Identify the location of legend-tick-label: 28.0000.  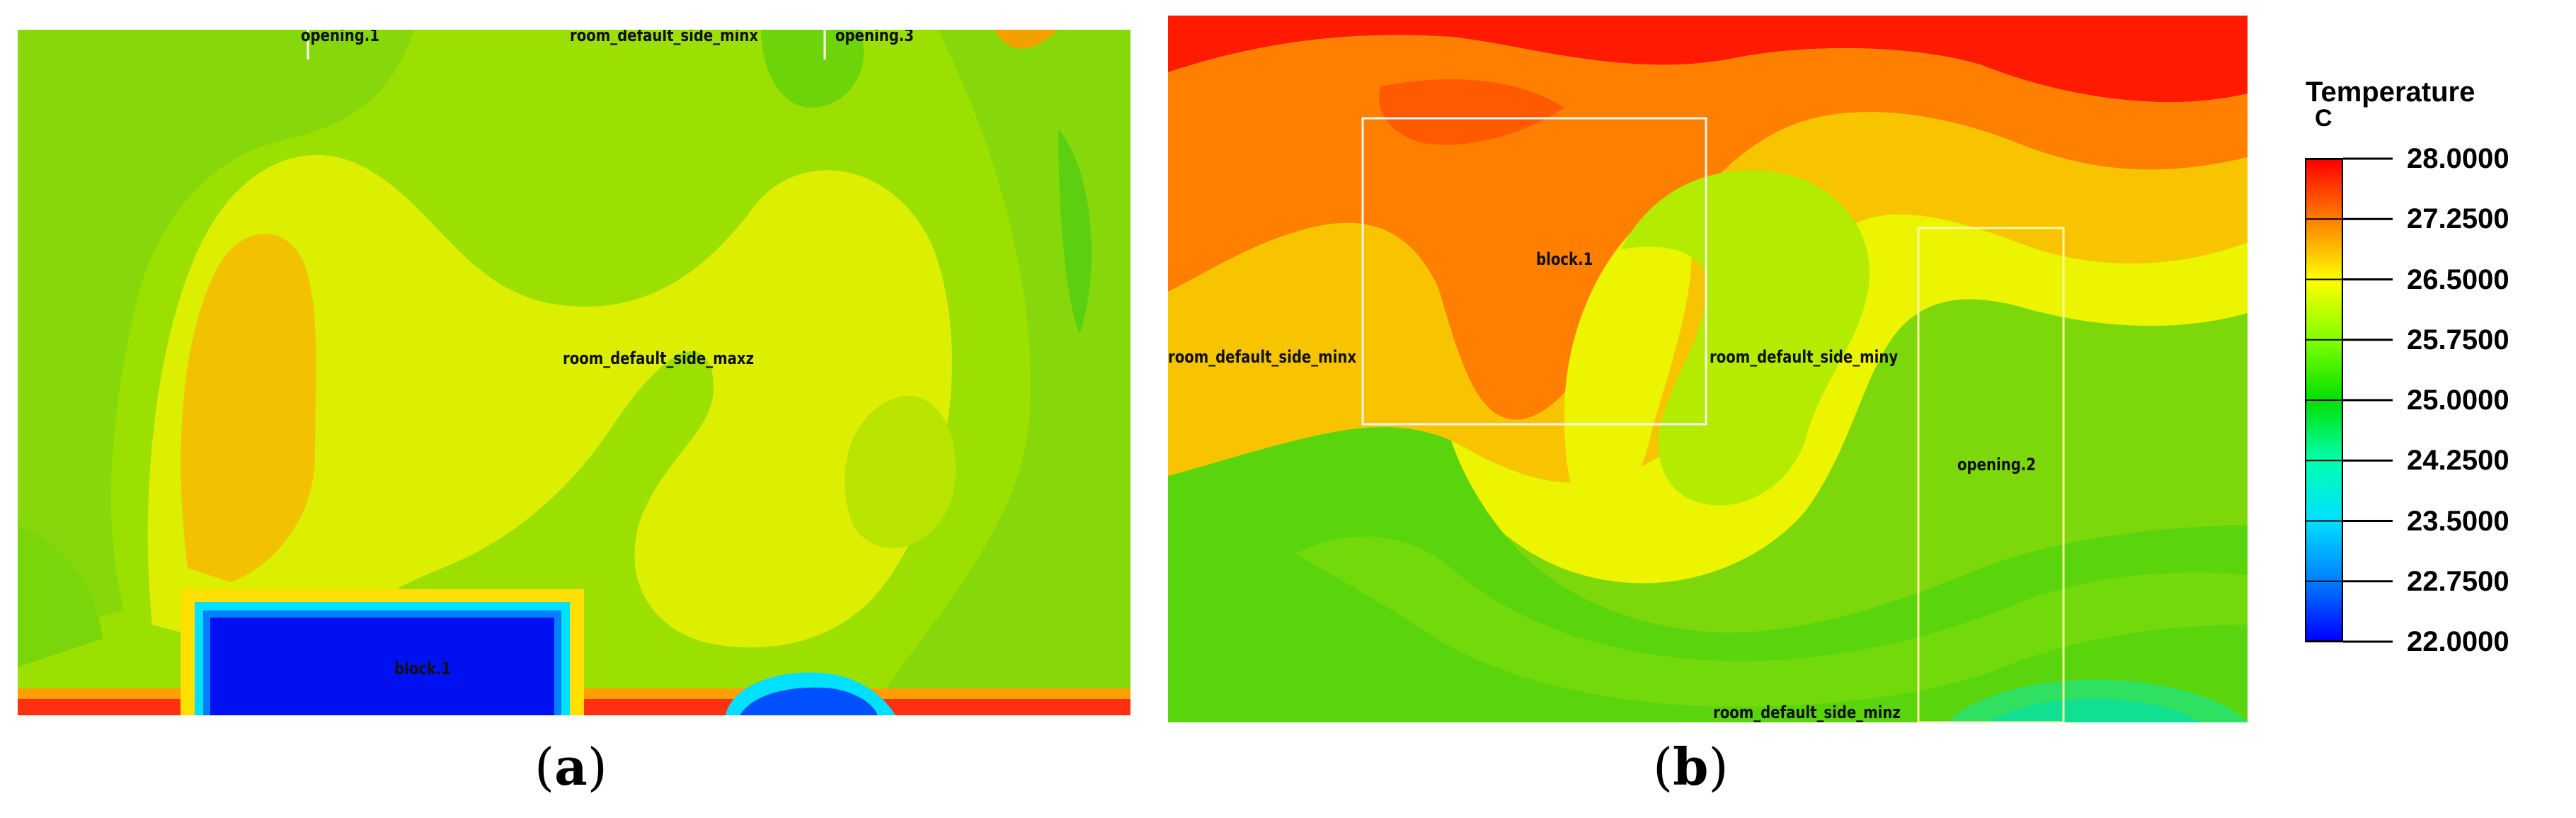
(2458, 158).